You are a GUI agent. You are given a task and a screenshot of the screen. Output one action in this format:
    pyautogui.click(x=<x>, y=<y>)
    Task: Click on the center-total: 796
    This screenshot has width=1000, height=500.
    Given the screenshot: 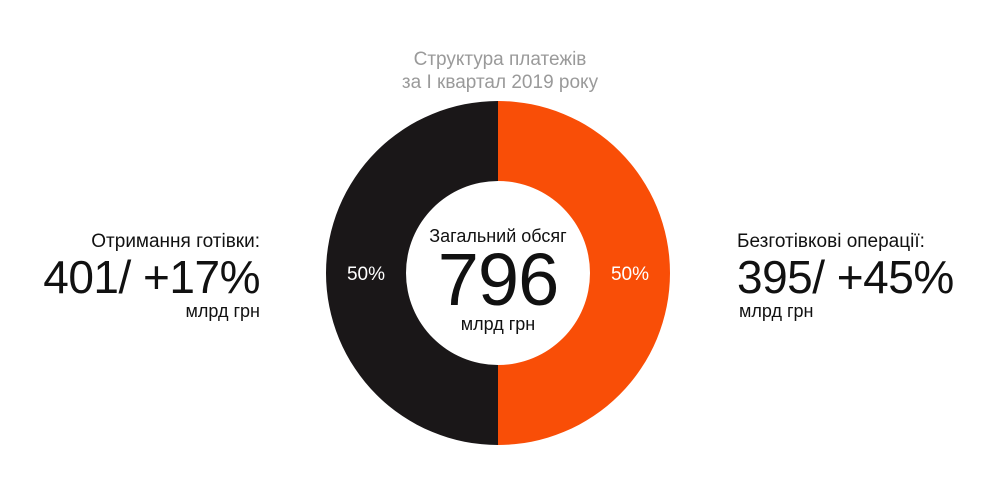 What is the action you would take?
    pyautogui.click(x=498, y=279)
    